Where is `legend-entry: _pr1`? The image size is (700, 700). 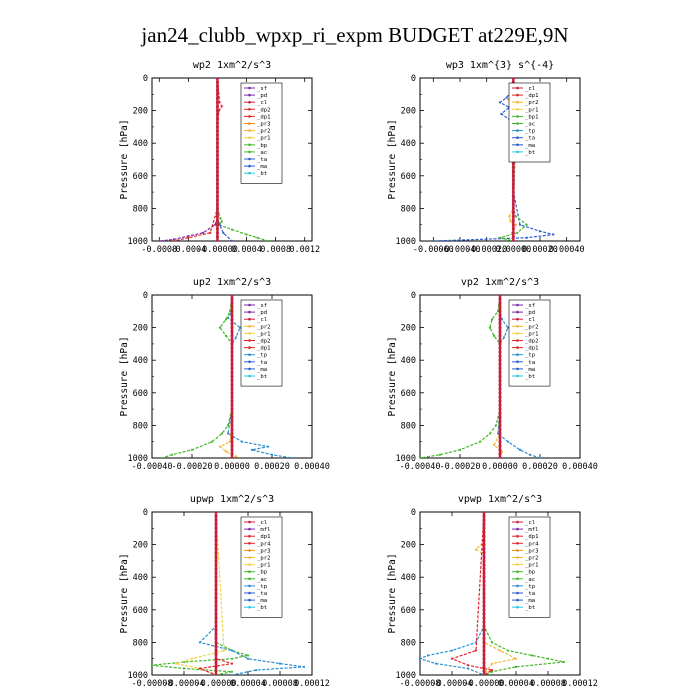 legend-entry: _pr1 is located at coordinates (263, 566).